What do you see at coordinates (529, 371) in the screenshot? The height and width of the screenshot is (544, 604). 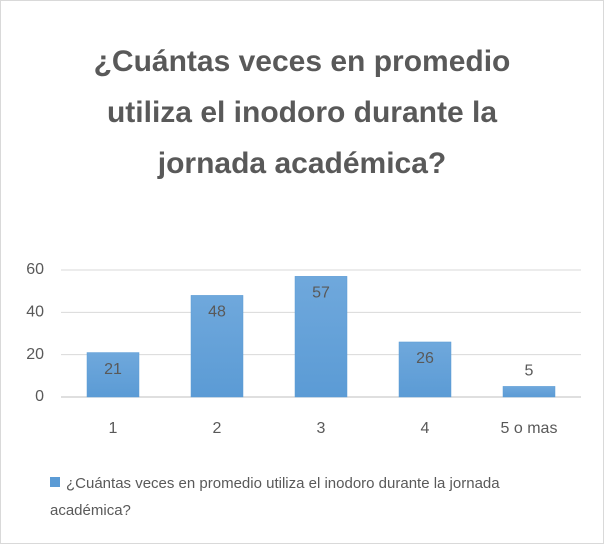 I see `data-label: 5` at bounding box center [529, 371].